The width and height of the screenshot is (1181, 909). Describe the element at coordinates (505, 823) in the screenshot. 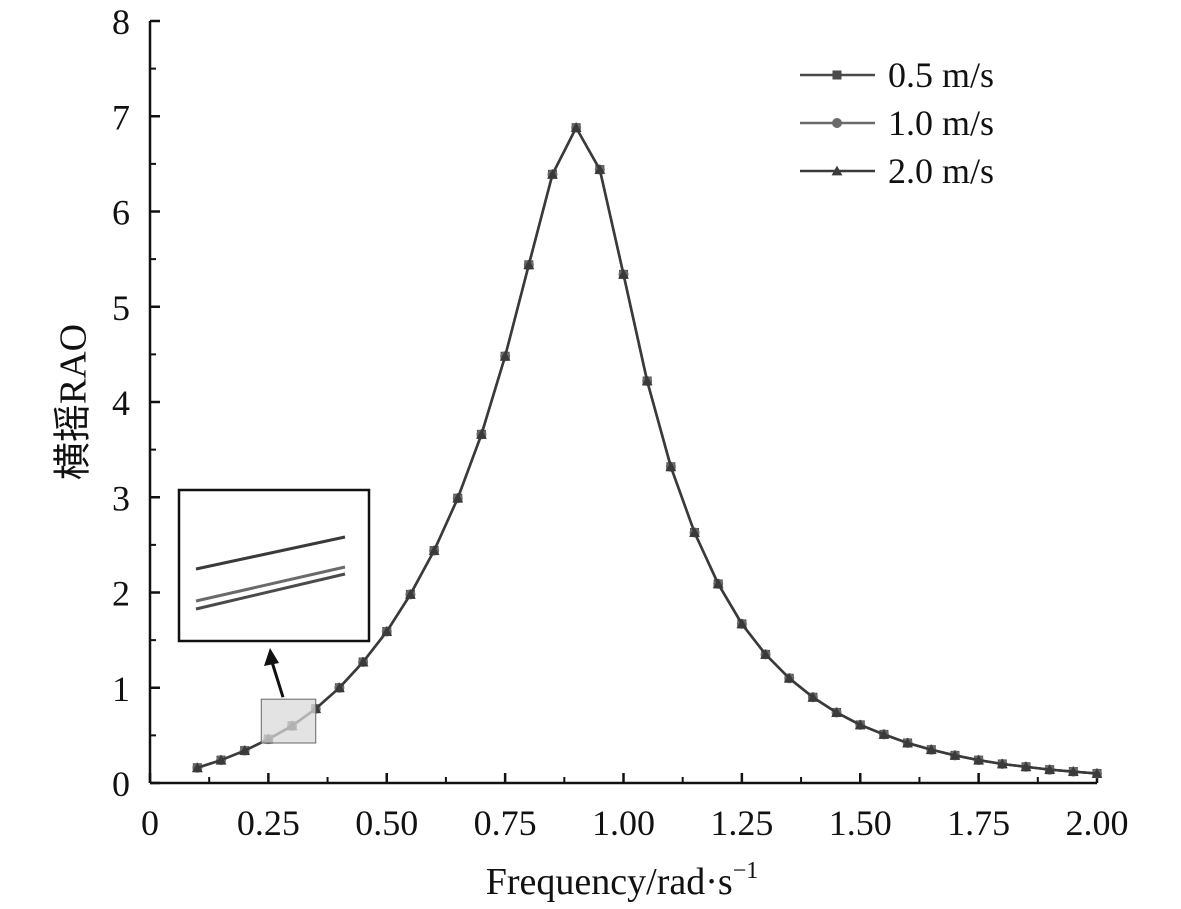

I see `x-tick-label: 0.75` at that location.